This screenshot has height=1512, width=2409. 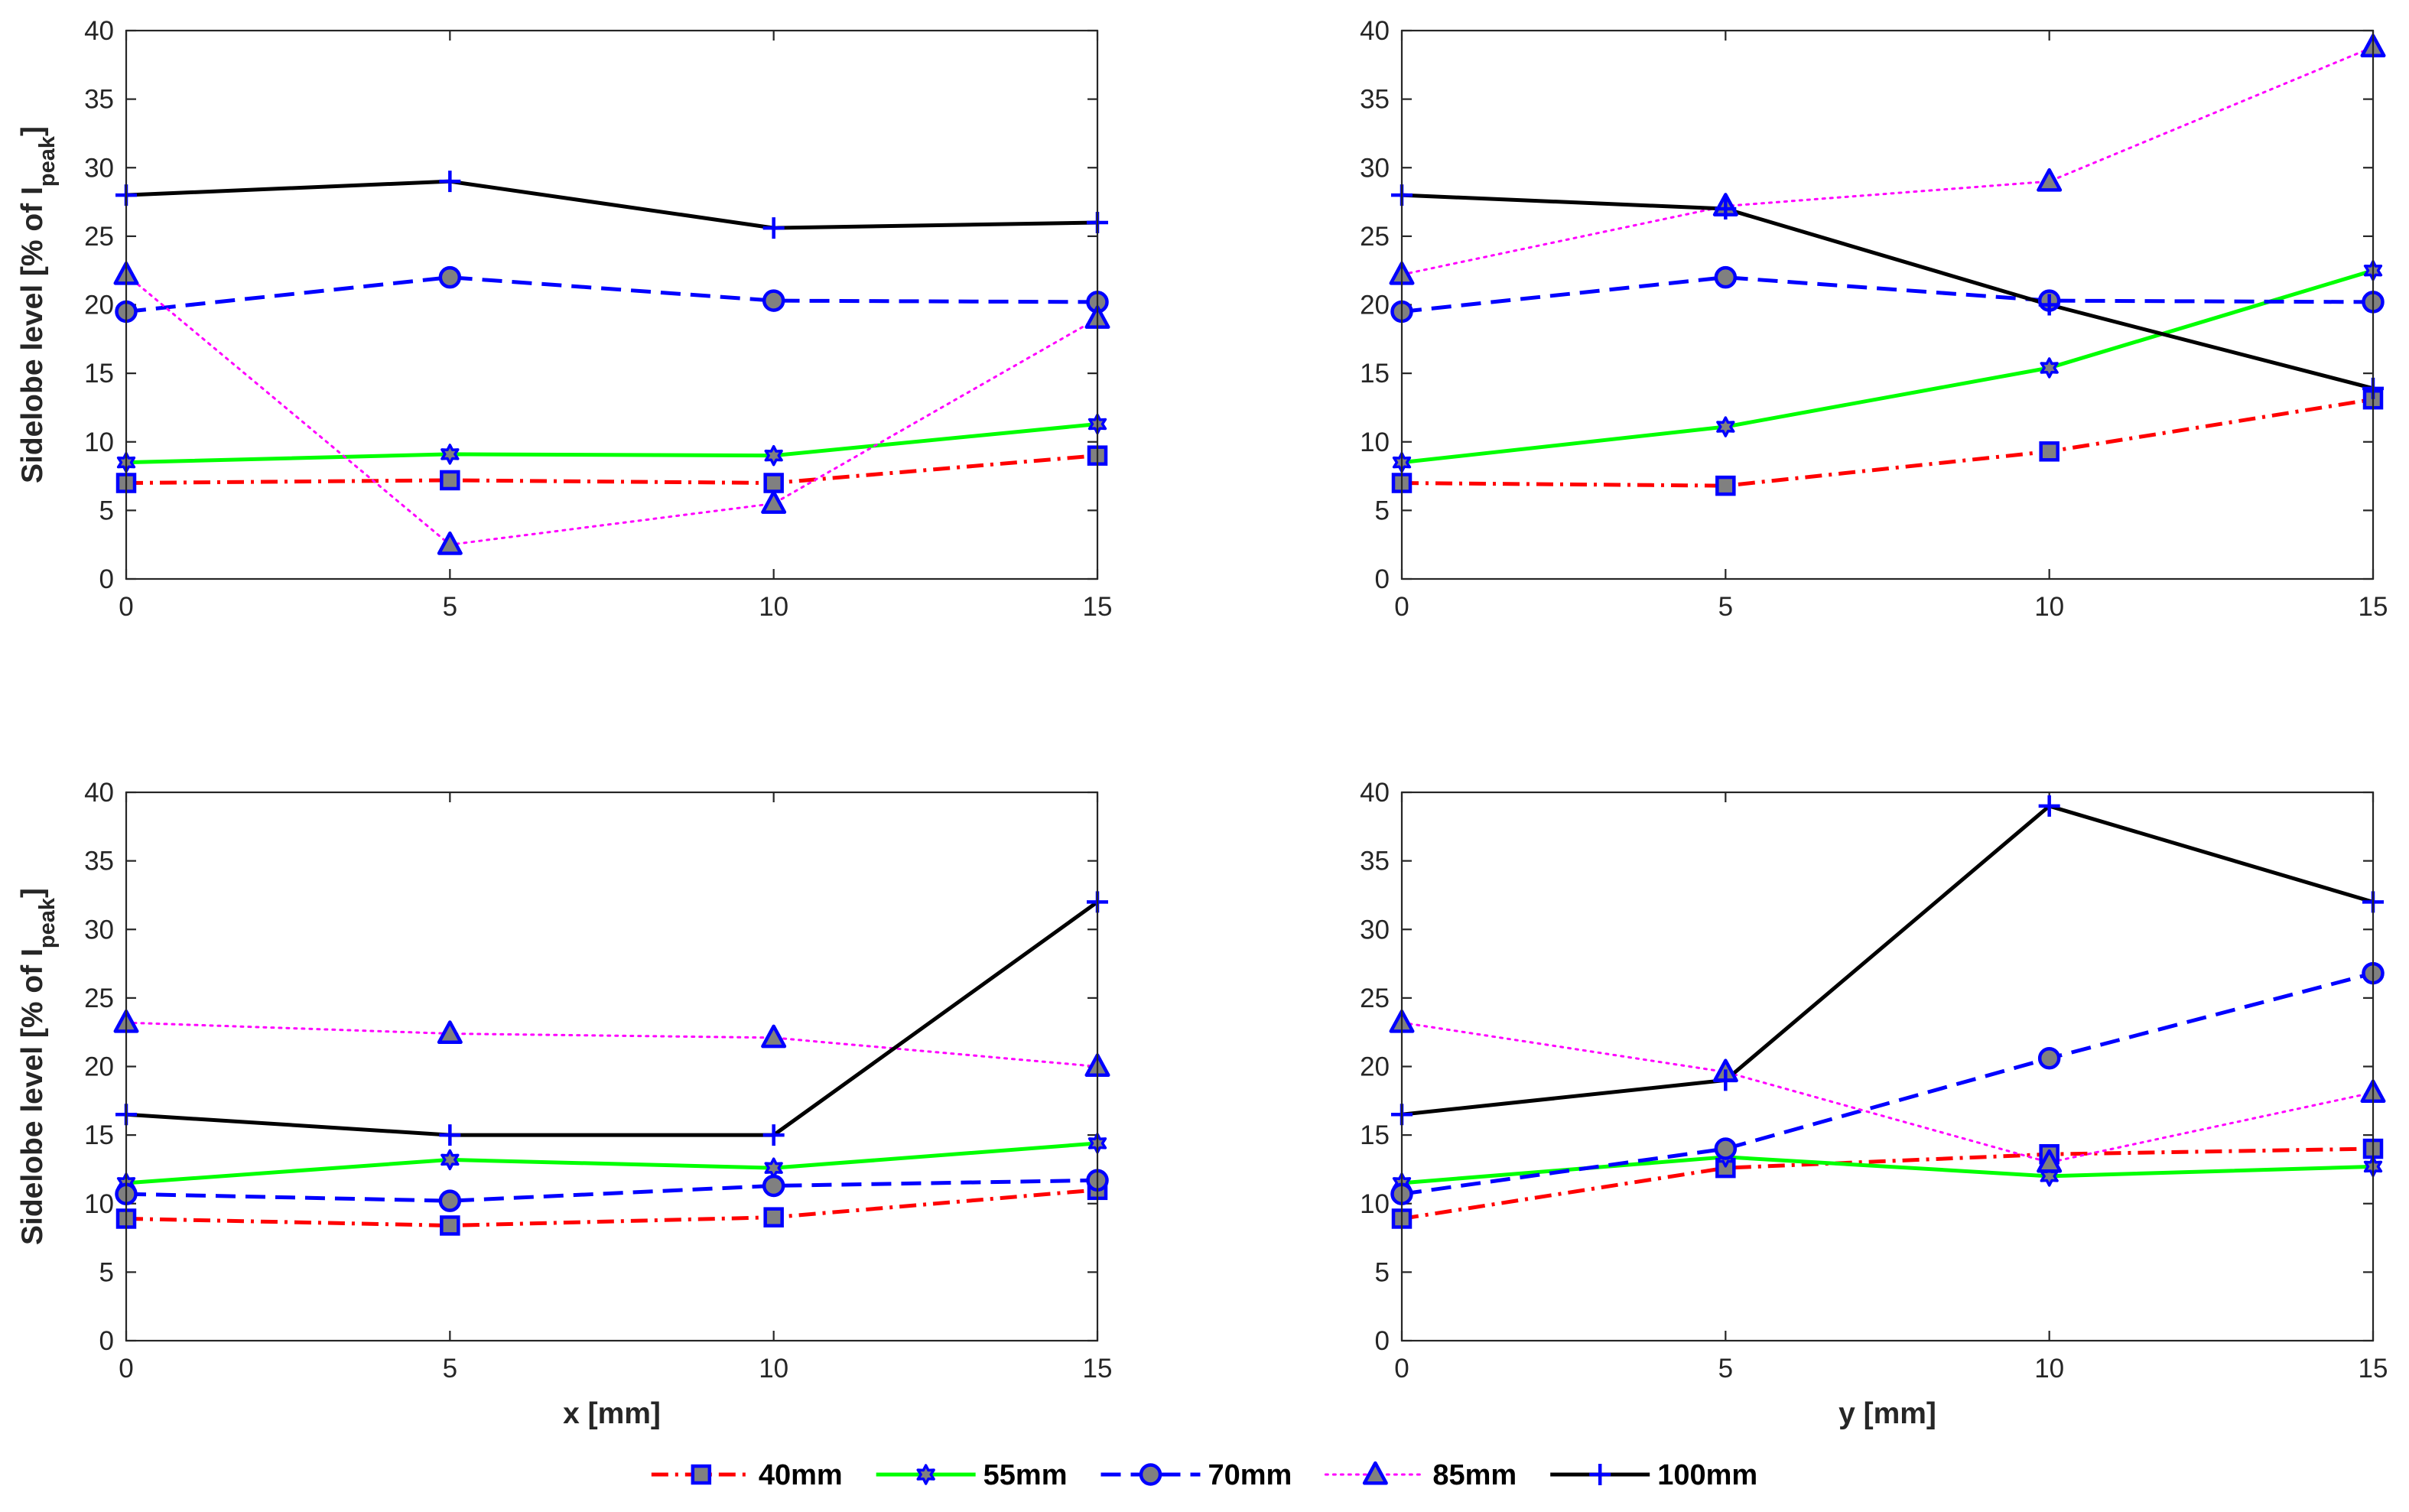 What do you see at coordinates (1707, 1475) in the screenshot?
I see `legend-label: 100mm` at bounding box center [1707, 1475].